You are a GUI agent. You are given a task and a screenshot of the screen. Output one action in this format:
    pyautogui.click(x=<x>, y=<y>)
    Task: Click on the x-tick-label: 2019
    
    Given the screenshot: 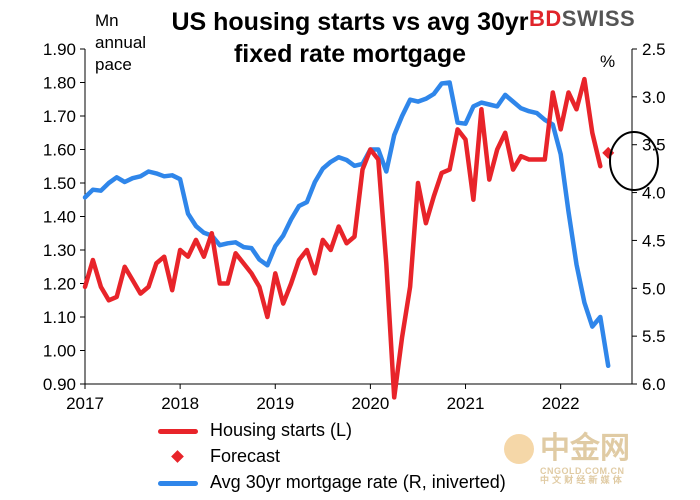 What is the action you would take?
    pyautogui.click(x=275, y=403)
    